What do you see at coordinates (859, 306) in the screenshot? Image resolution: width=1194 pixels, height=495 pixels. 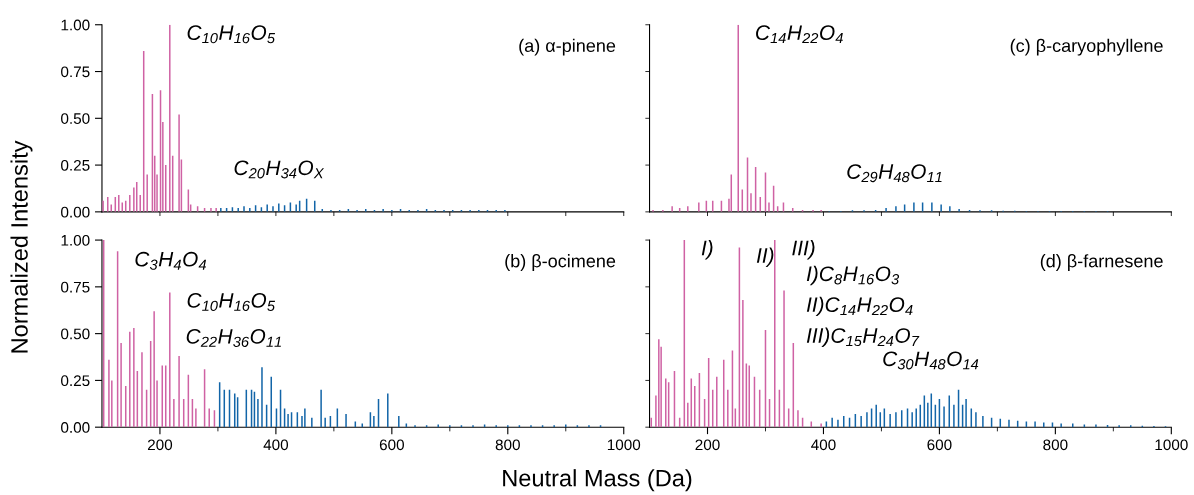 I see `annotation: II)C$_{14}$H$_{22}$O$_{4}$` at bounding box center [859, 306].